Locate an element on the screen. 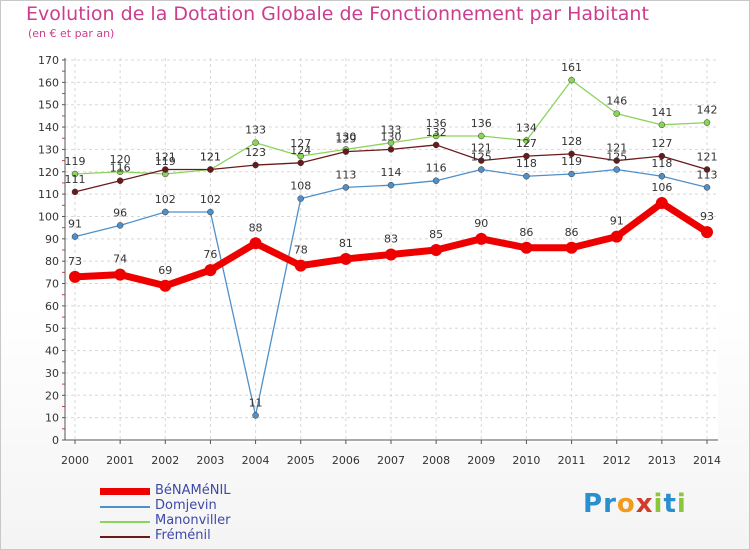 The height and width of the screenshot is (550, 750). legend-swatch-fremenil is located at coordinates (125, 537).